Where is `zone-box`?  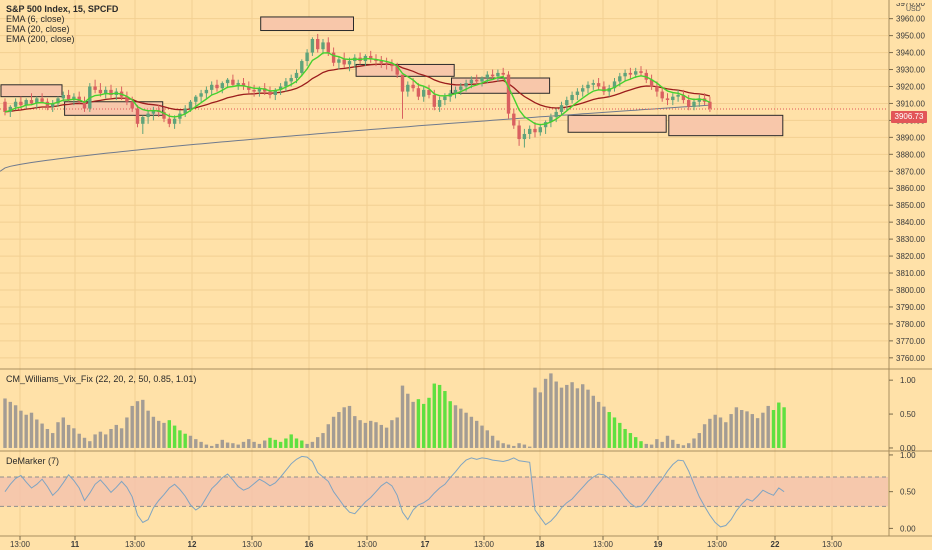 zone-box is located at coordinates (501, 85).